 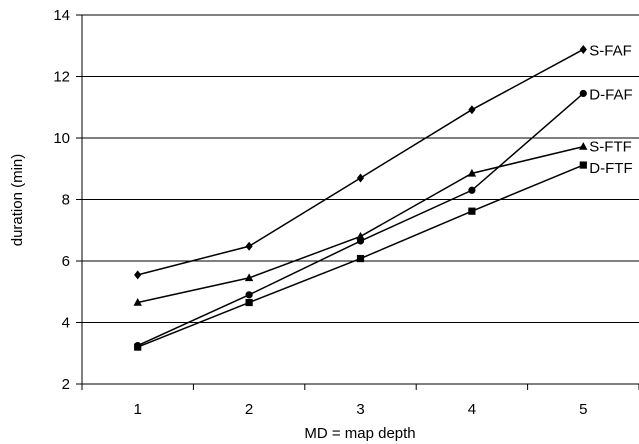 What do you see at coordinates (66, 261) in the screenshot?
I see `y-tick-label-6: 6` at bounding box center [66, 261].